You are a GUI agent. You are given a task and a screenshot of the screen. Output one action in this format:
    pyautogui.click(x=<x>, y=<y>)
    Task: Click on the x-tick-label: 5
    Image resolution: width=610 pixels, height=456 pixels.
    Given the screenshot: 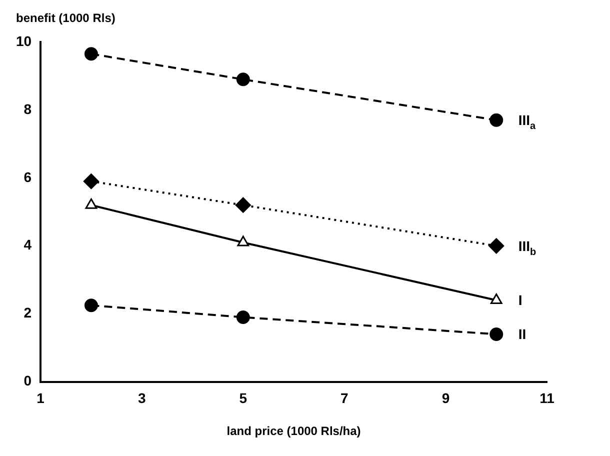 What is the action you would take?
    pyautogui.click(x=243, y=398)
    